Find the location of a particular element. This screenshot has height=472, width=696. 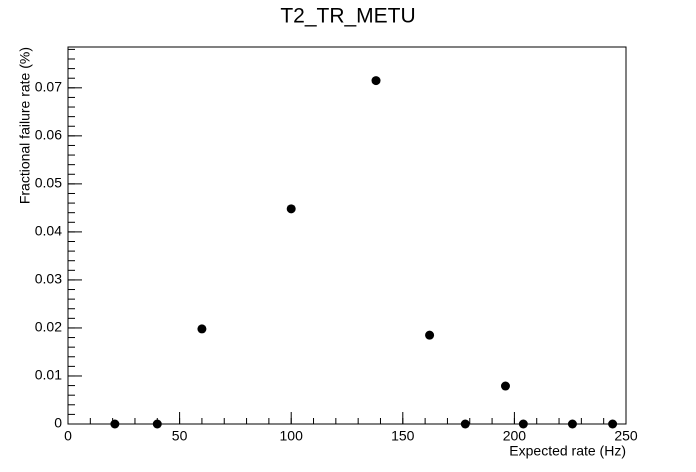

y-tick-label: 0.04 is located at coordinates (48, 231).